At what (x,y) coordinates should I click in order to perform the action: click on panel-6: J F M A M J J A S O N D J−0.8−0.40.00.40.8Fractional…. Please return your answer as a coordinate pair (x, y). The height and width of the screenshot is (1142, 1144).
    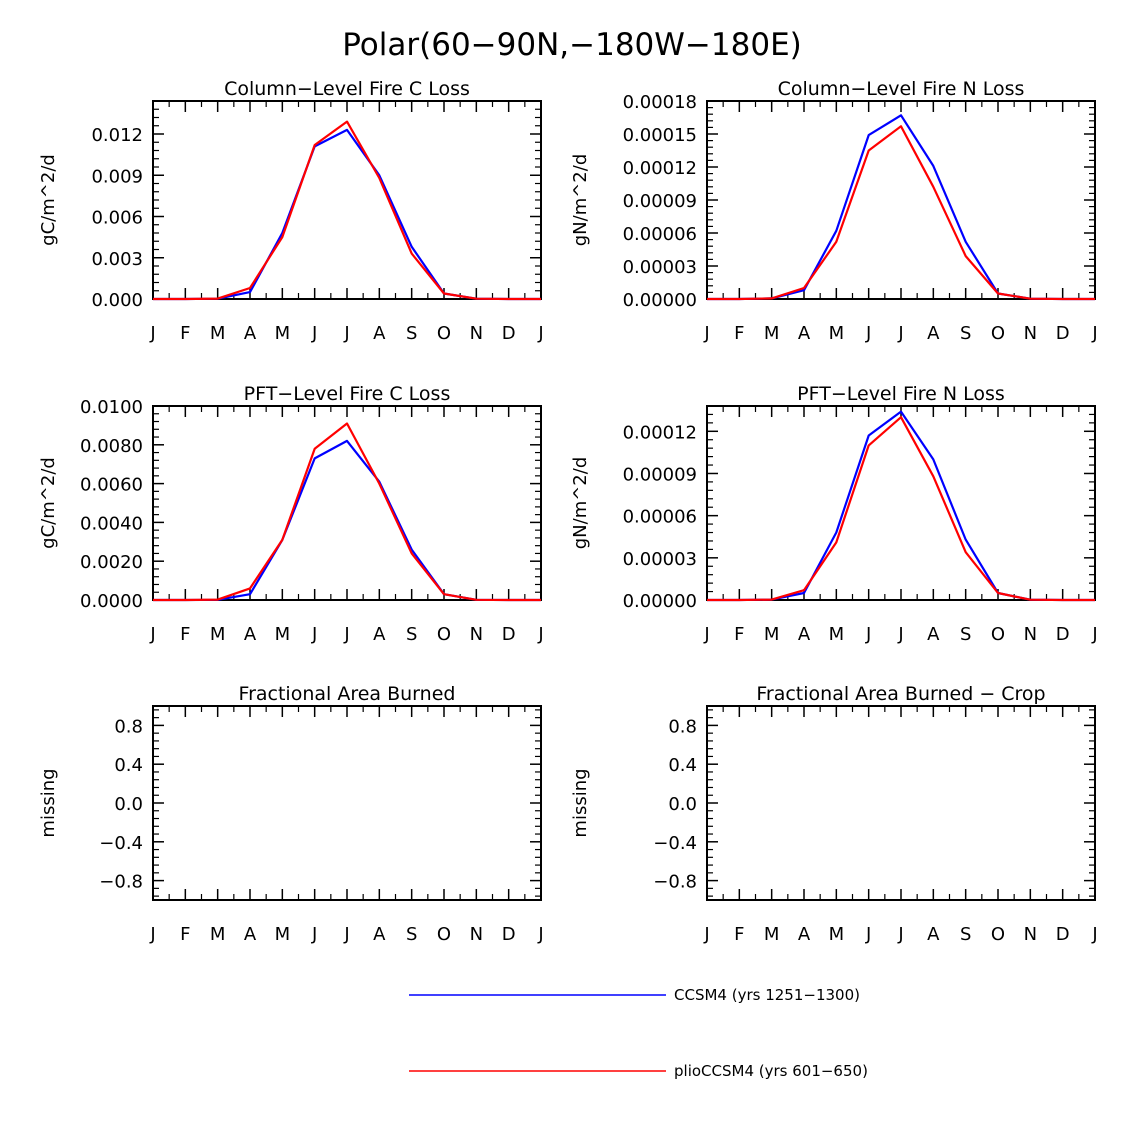
    Looking at the image, I should click on (834, 814).